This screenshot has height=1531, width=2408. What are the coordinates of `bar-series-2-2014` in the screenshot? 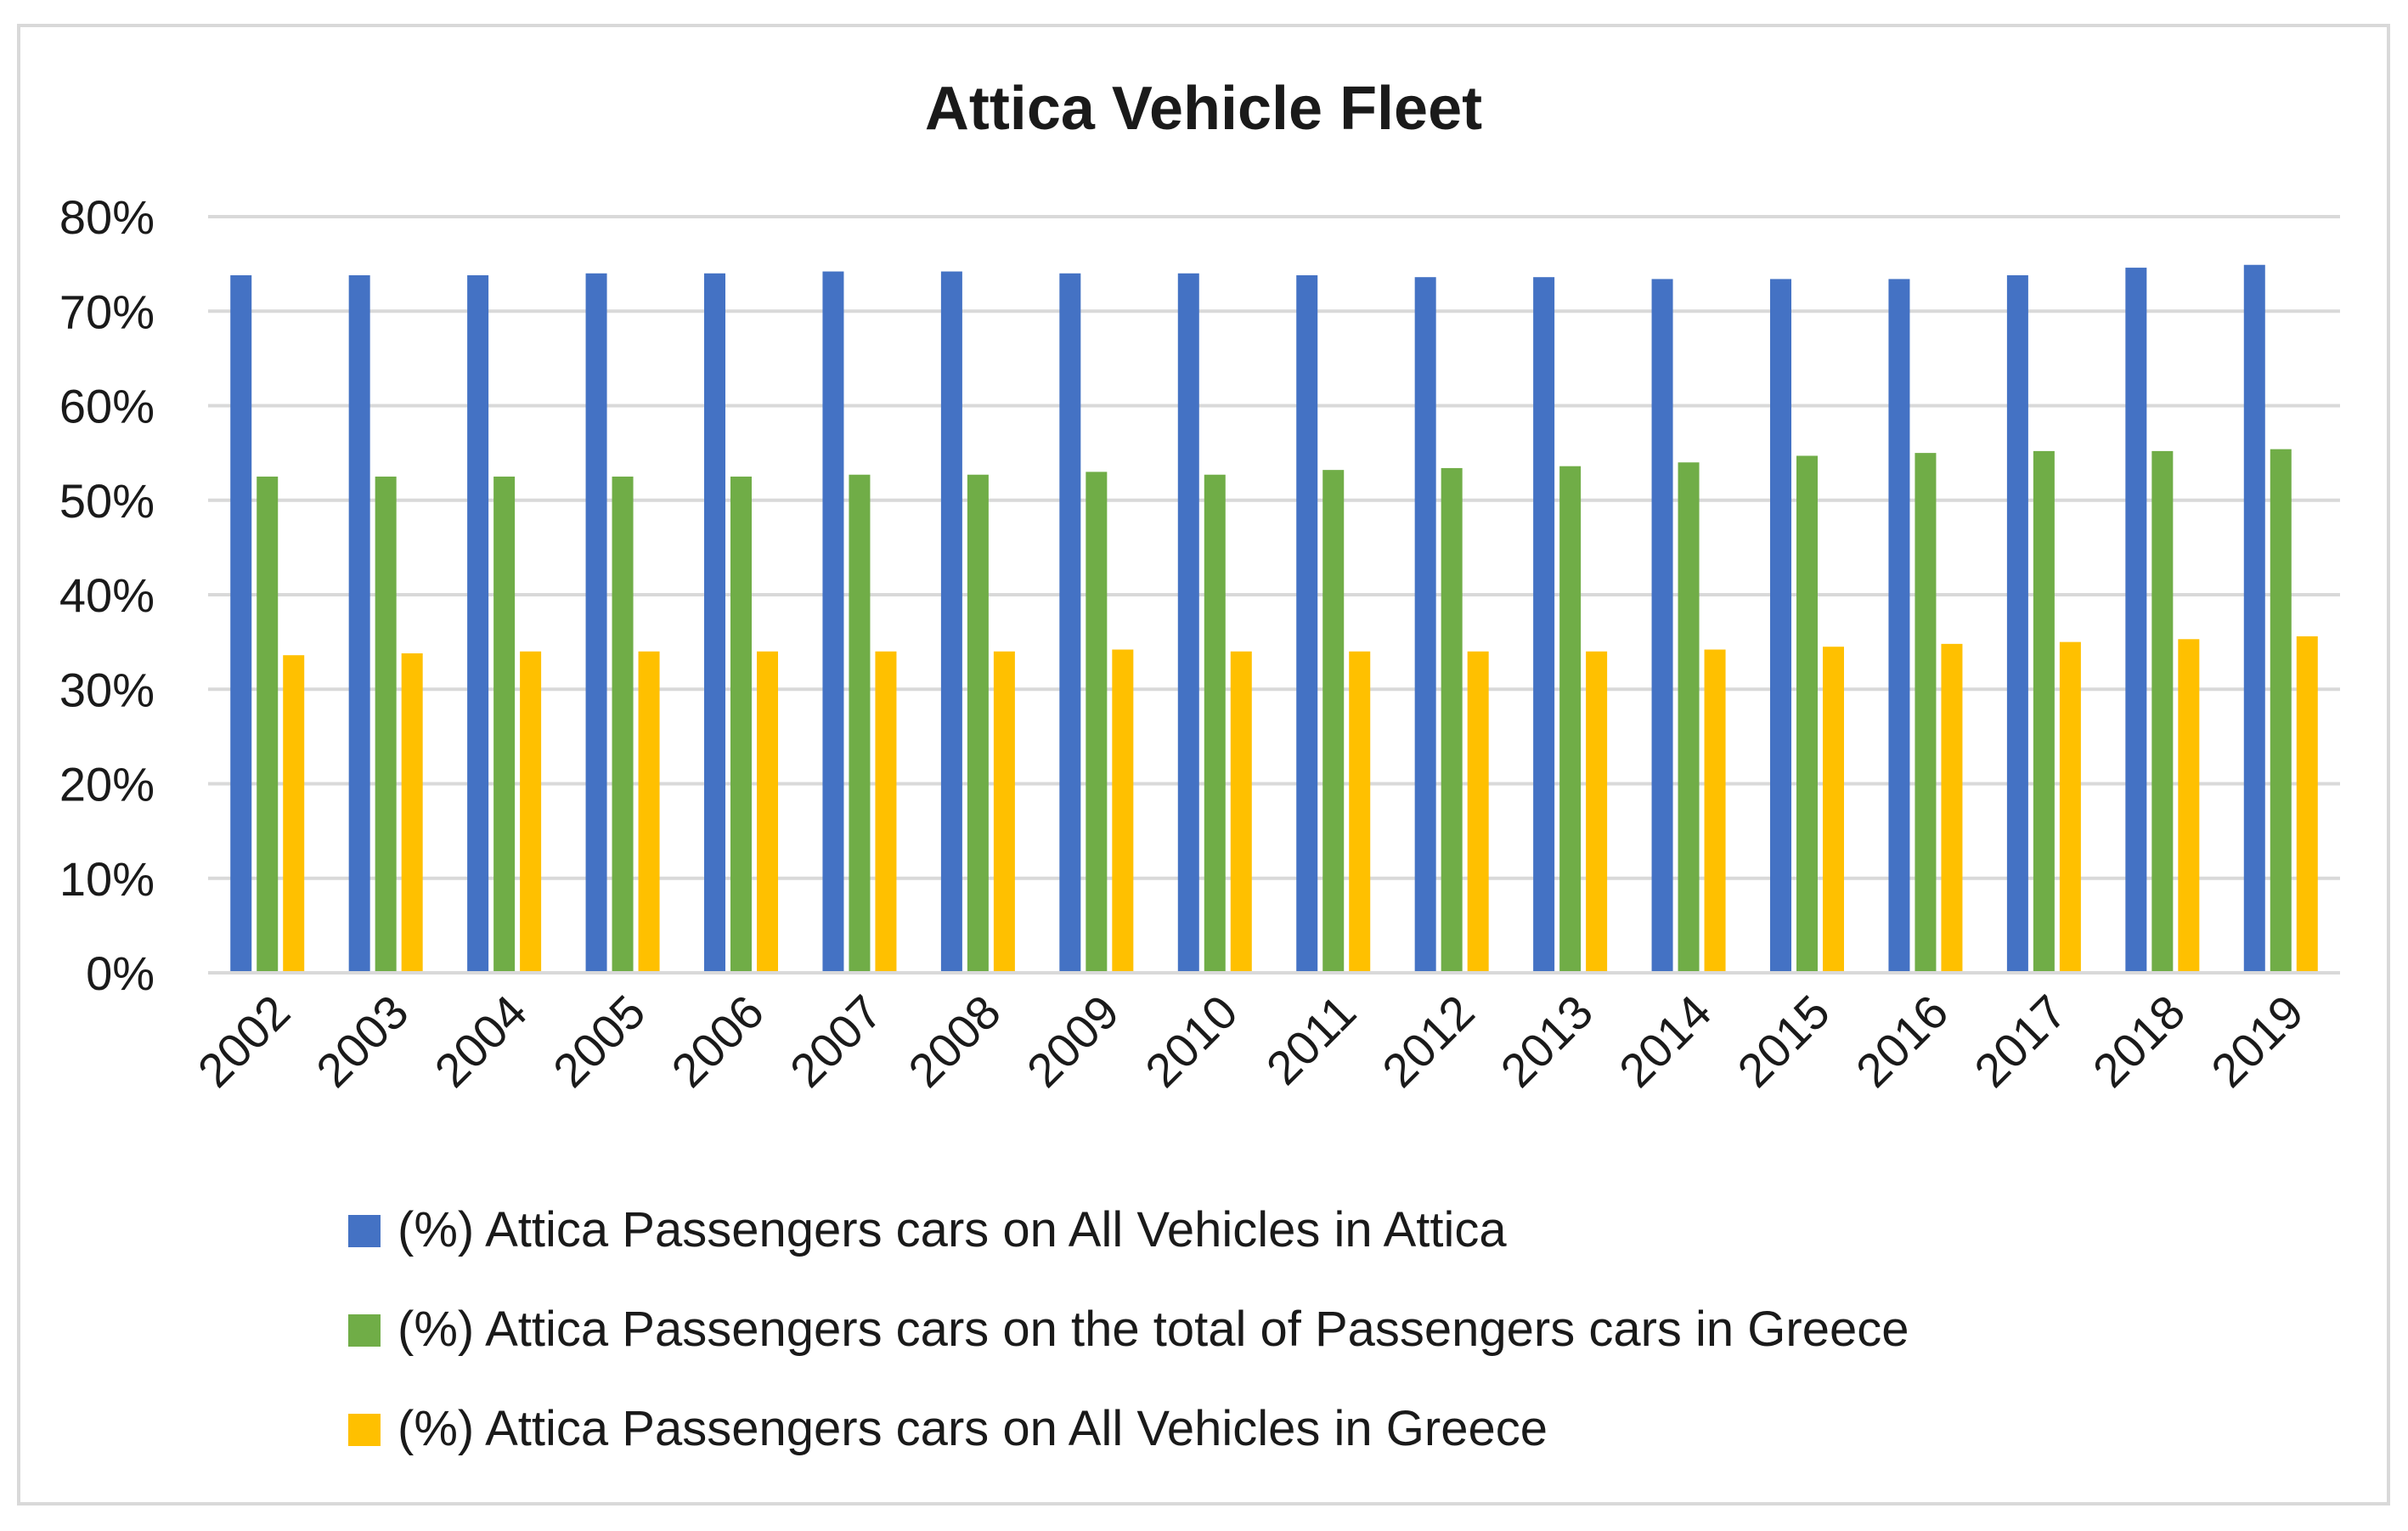 It's located at (1689, 718).